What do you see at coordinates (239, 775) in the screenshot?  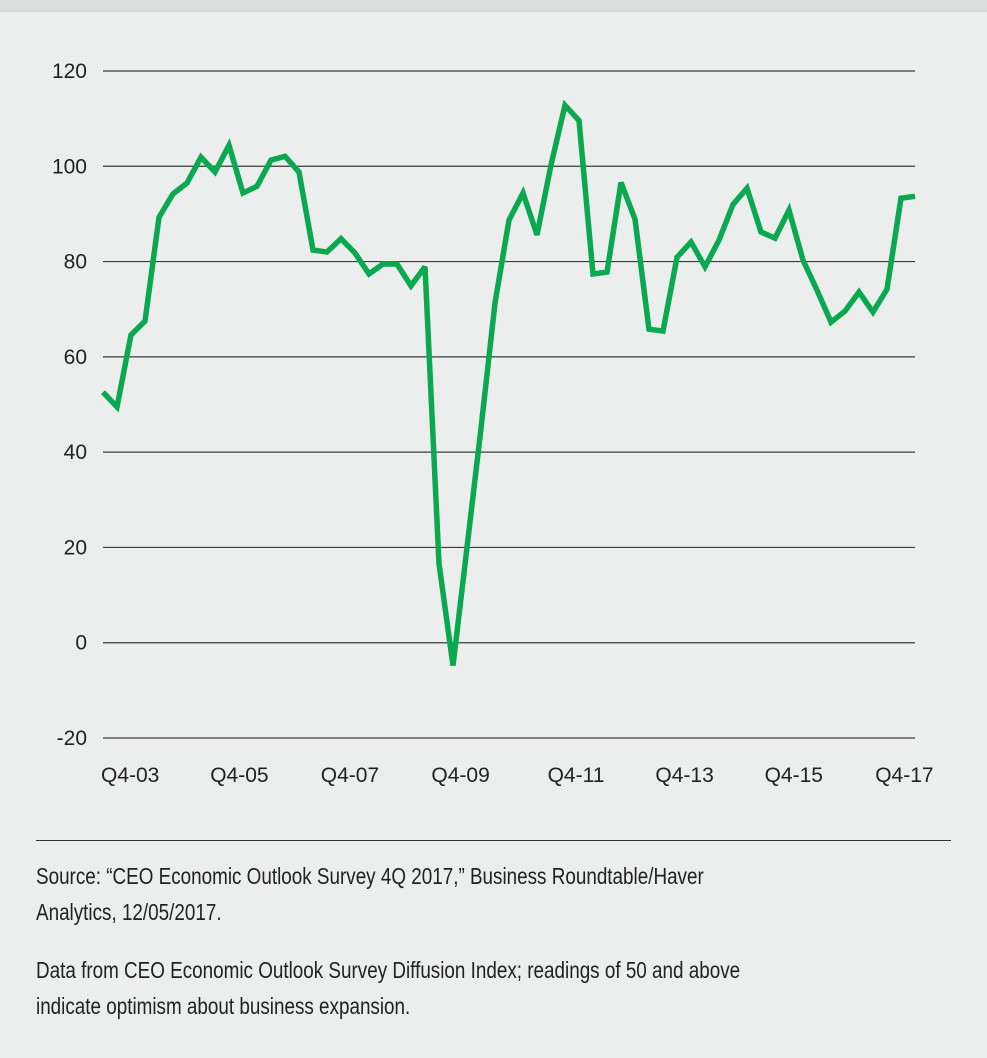 I see `x-tick-label: Q4-05` at bounding box center [239, 775].